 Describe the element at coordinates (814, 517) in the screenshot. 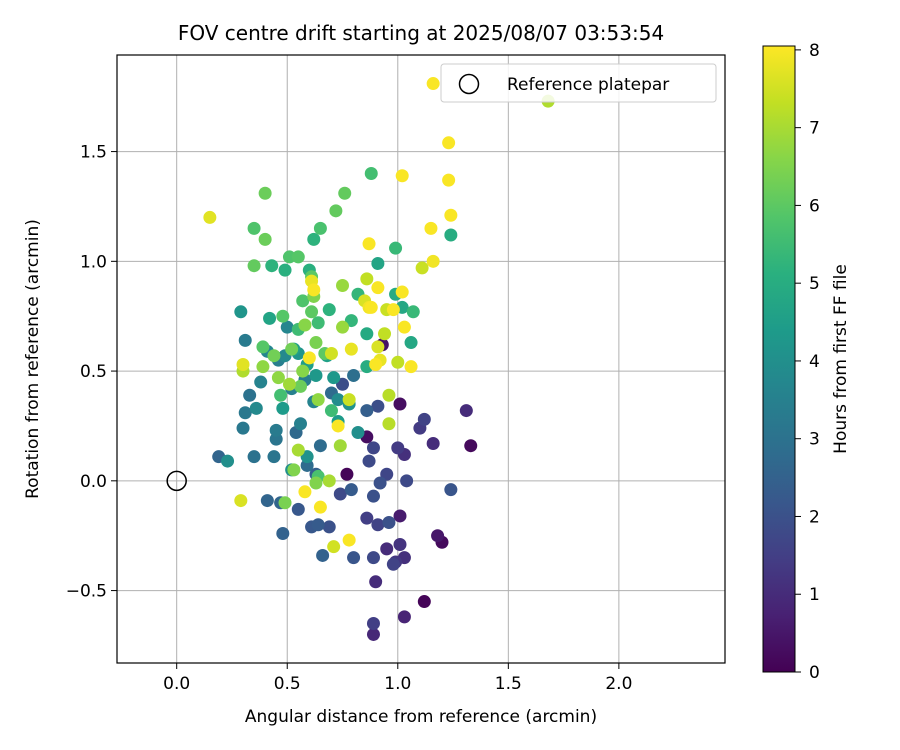

I see `colorbar-tick-label: 2` at that location.